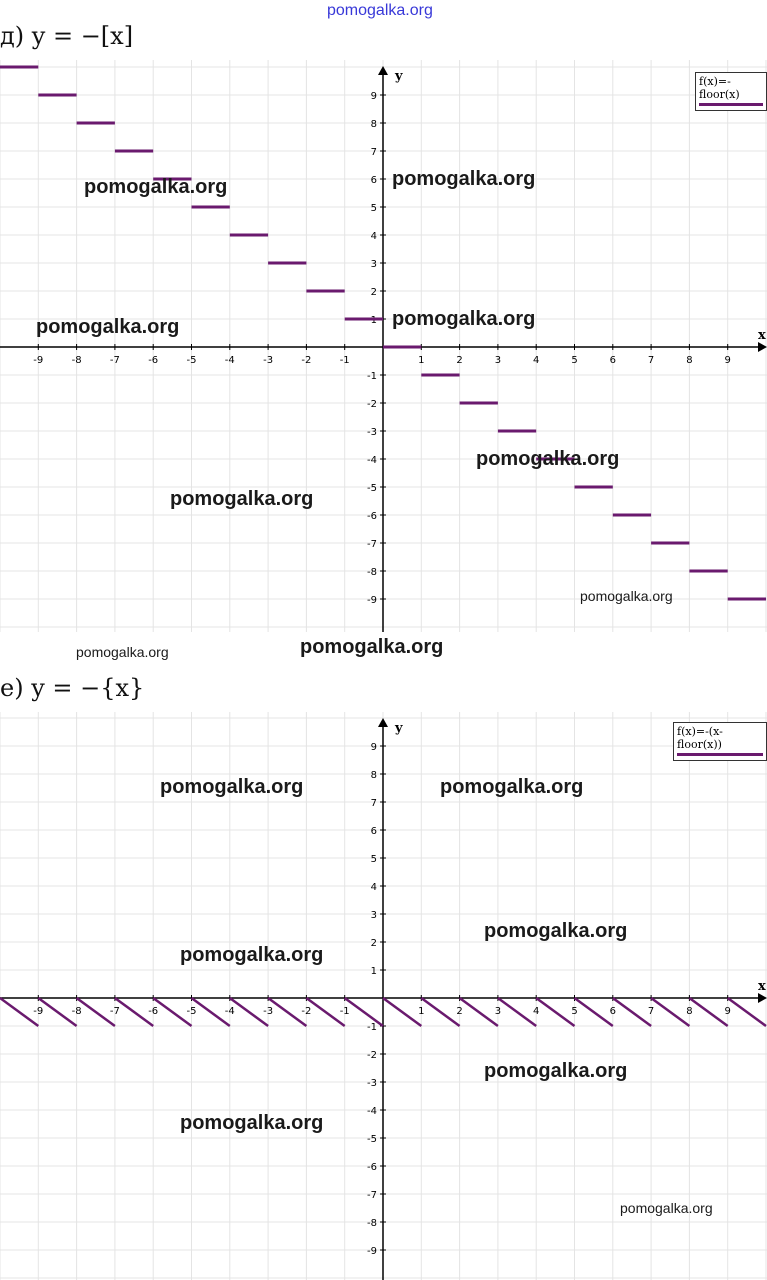 The width and height of the screenshot is (767, 1280). What do you see at coordinates (72, 688) in the screenshot?
I see `chart-2-title: е) y = −{x}` at bounding box center [72, 688].